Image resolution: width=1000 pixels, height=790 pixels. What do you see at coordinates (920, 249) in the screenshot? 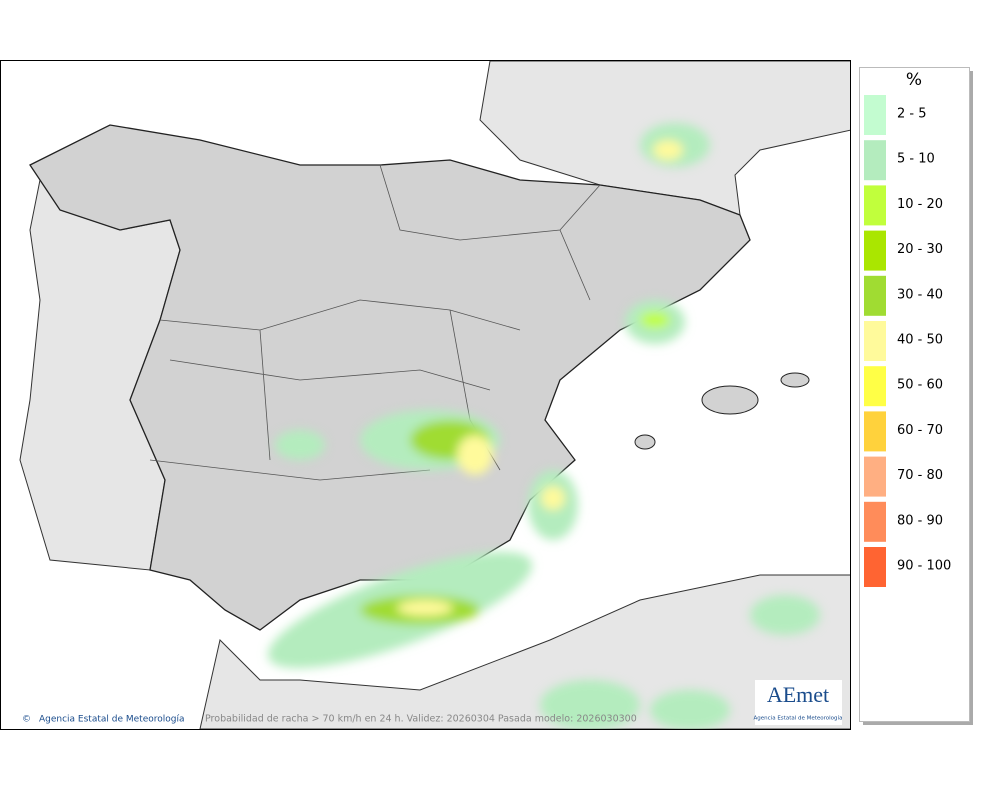
I see `legend-label: 20 - 30` at bounding box center [920, 249].